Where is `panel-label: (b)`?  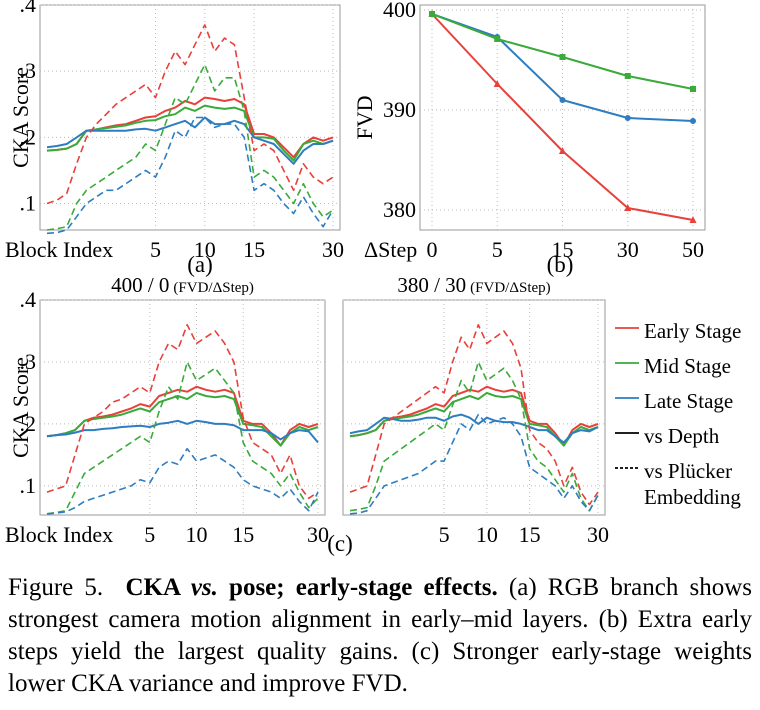
panel-label: (b) is located at coordinates (560, 264).